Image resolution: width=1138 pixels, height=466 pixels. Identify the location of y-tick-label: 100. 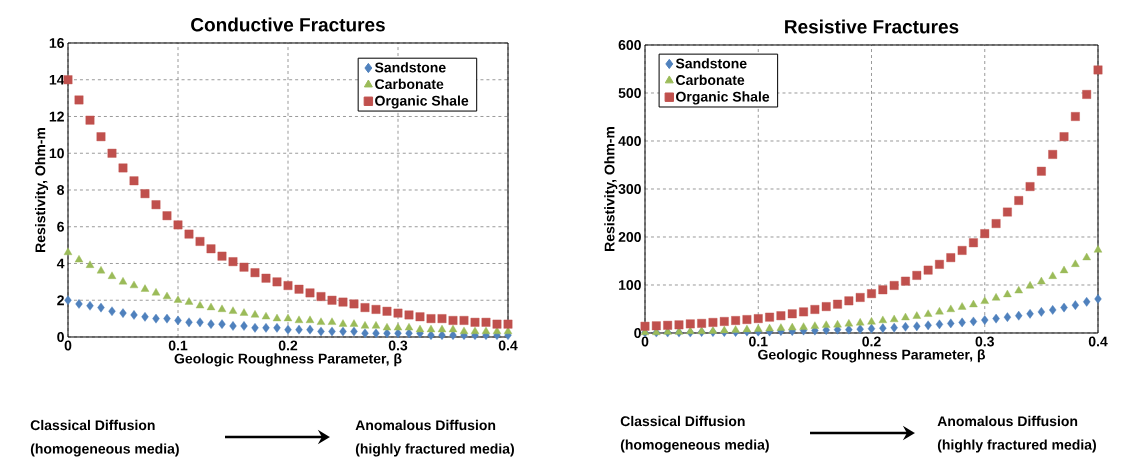
(630, 285).